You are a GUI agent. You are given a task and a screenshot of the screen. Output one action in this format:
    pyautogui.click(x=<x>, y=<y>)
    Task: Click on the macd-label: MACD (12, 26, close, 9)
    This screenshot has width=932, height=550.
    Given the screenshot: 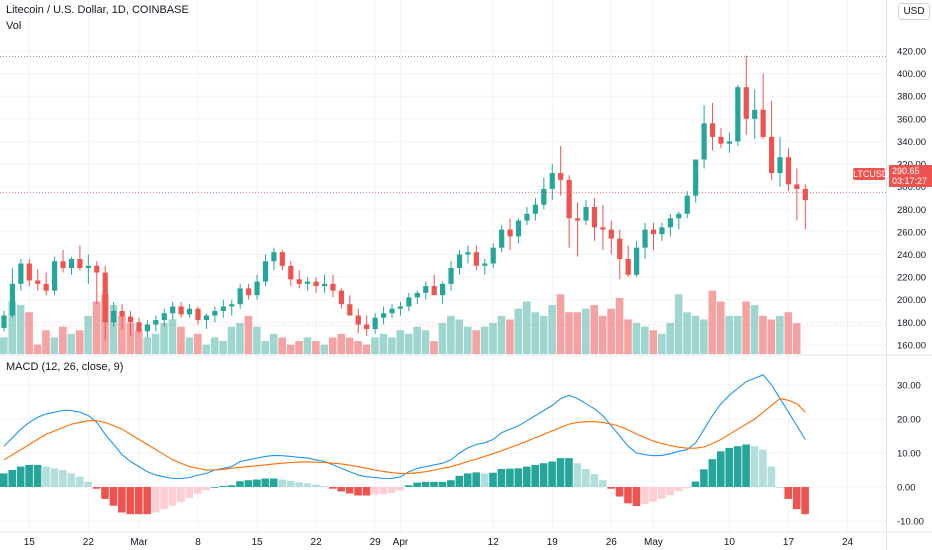 What is the action you would take?
    pyautogui.click(x=65, y=367)
    